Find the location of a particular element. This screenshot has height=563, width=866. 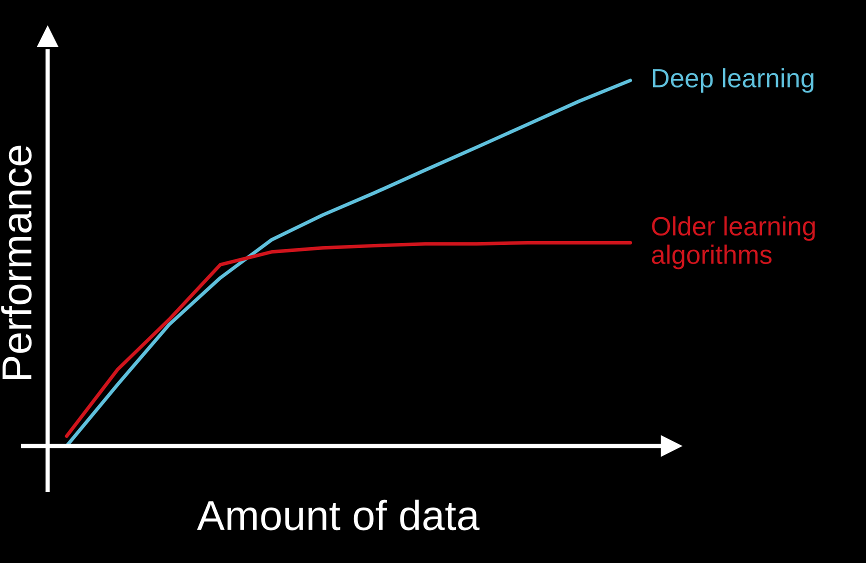

series-label: Deep learning is located at coordinates (733, 80).